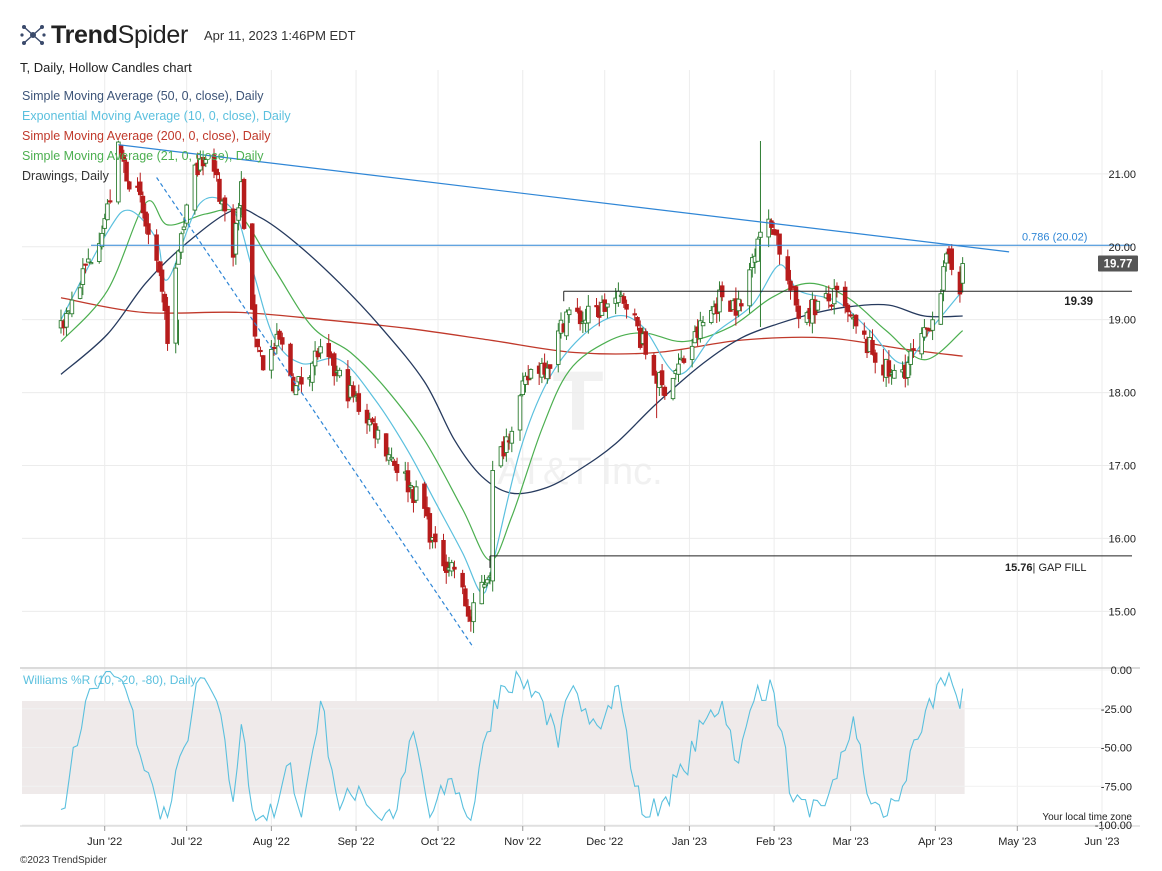 This screenshot has width=1162, height=871. What do you see at coordinates (579, 472) in the screenshot?
I see `watermark-name: AT&T Inc.` at bounding box center [579, 472].